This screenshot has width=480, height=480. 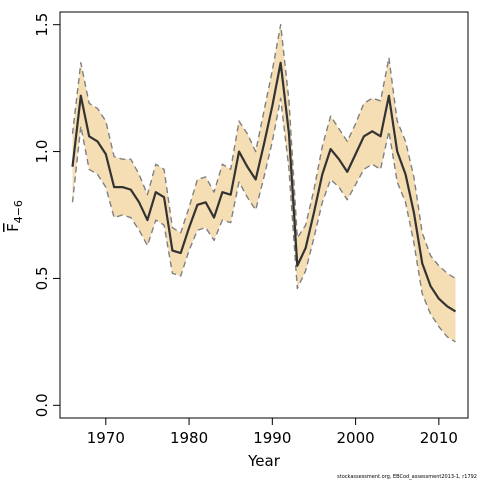 I want to click on x-tick-label-1990: 1990, so click(x=272, y=438).